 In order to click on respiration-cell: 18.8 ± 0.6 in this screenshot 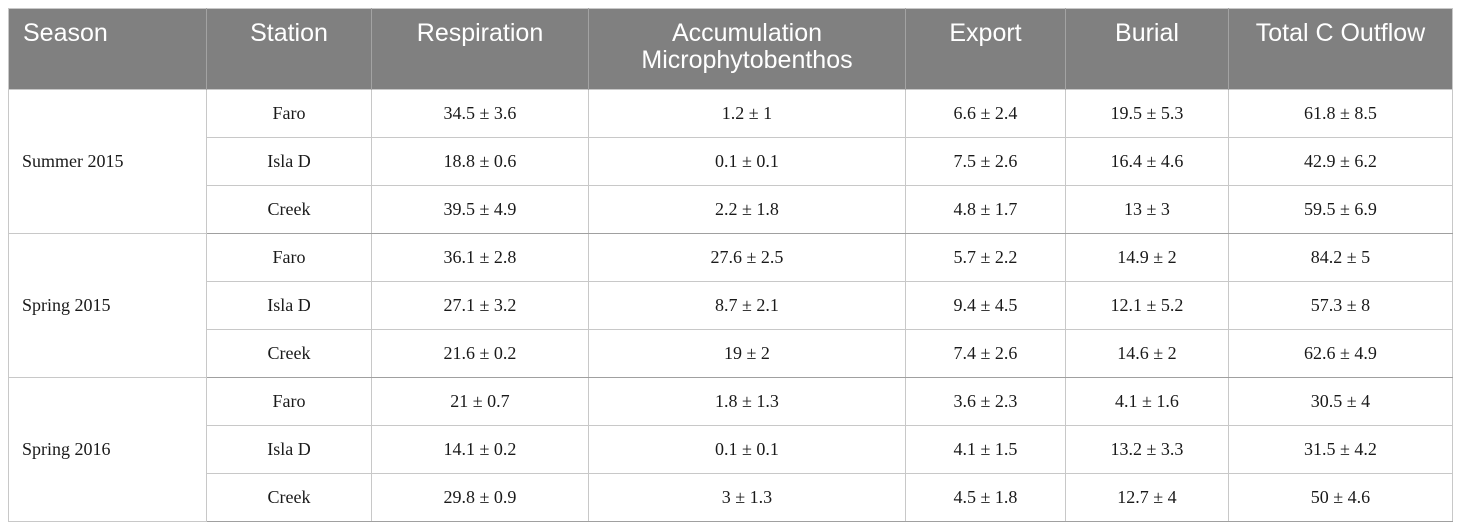, I will do `click(480, 161)`.